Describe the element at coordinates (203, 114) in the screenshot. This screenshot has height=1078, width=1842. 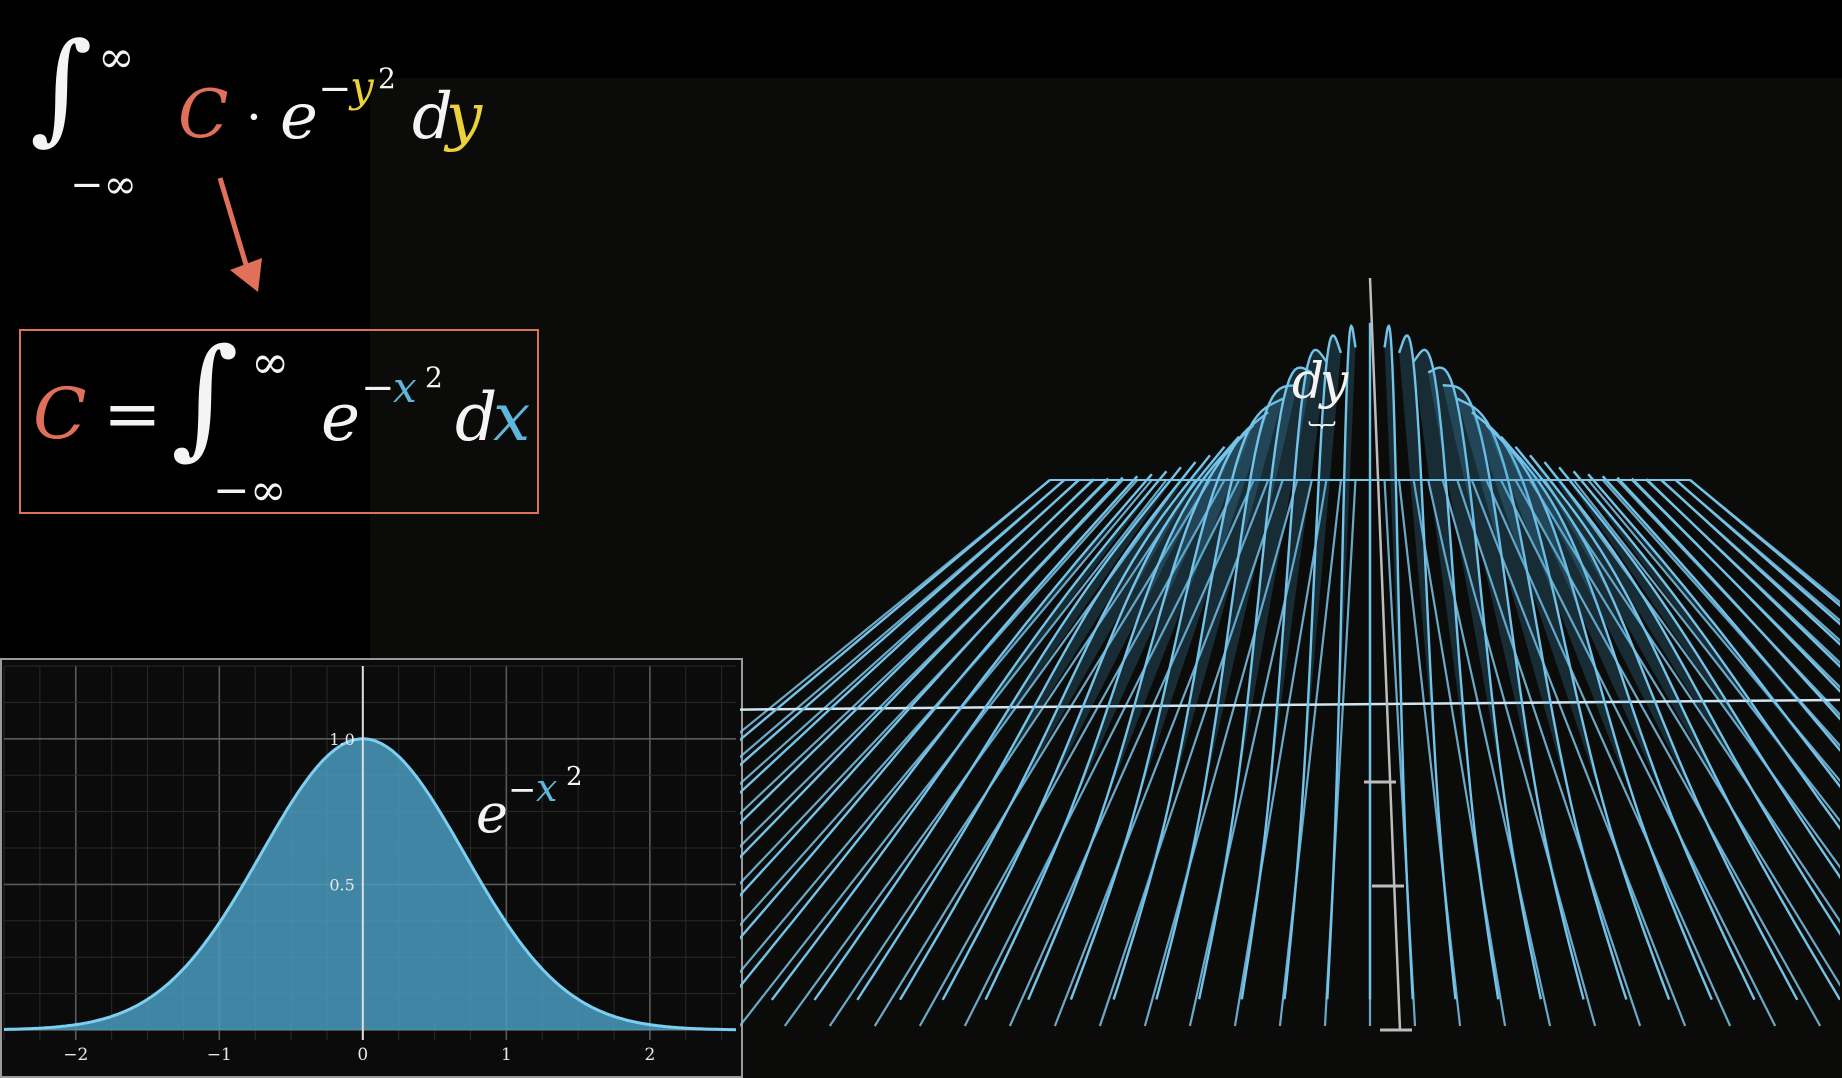
I see `coefficient-c: C` at that location.